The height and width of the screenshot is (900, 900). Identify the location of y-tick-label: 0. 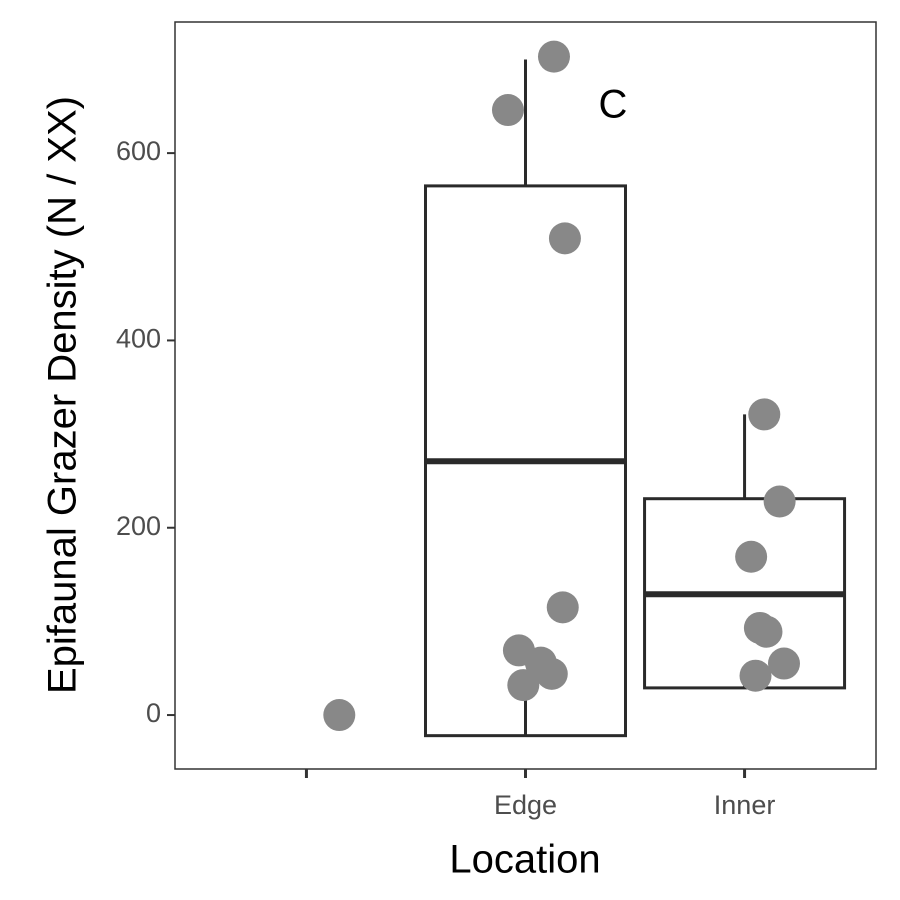
(153, 713).